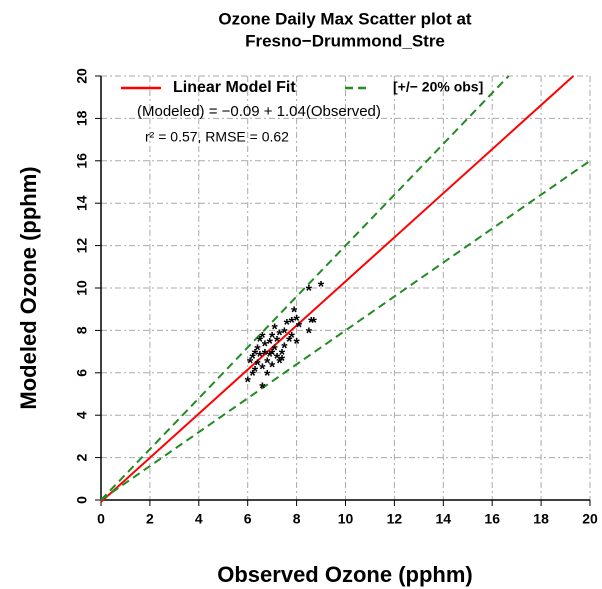  Describe the element at coordinates (345, 18) in the screenshot. I see `chart-title: Ozone Daily Max Scatter plot at` at that location.